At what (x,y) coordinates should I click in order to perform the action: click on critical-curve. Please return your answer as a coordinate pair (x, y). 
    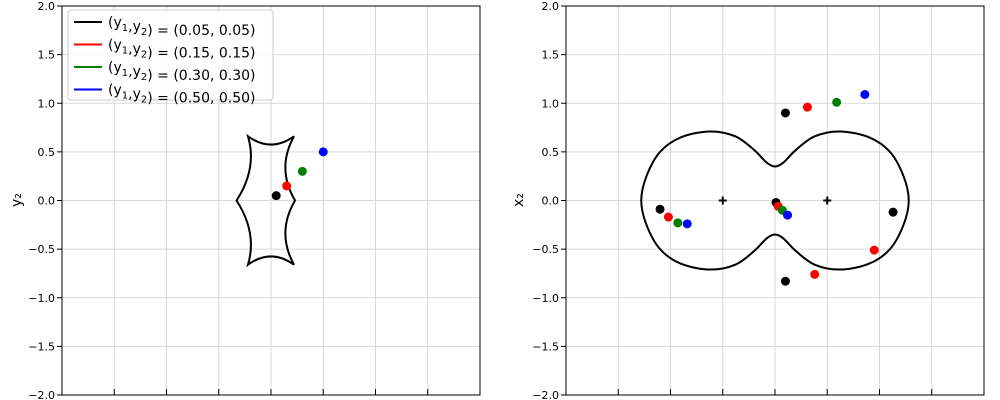
    Looking at the image, I should click on (775, 200).